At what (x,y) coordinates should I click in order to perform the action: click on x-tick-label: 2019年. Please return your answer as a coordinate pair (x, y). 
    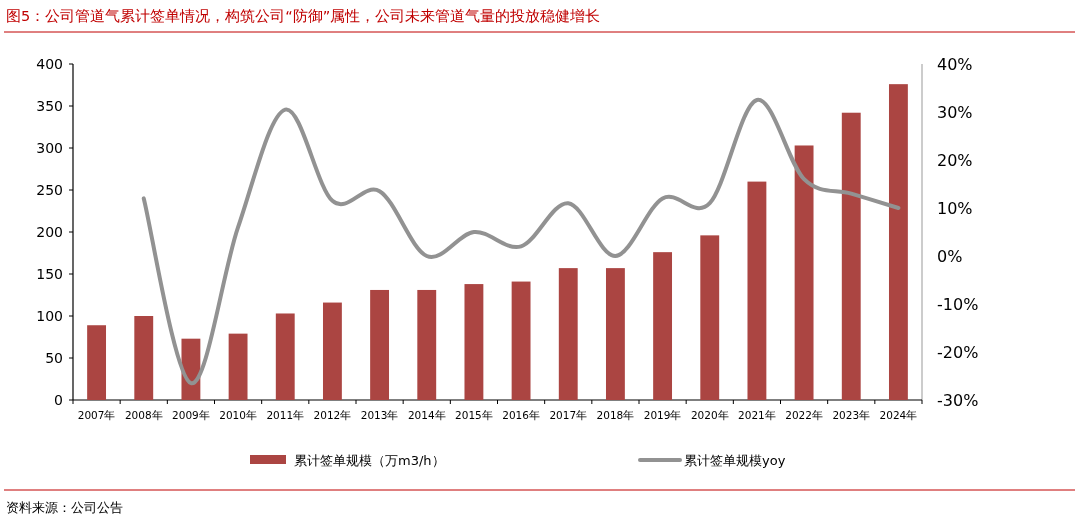
    Looking at the image, I should click on (662, 415).